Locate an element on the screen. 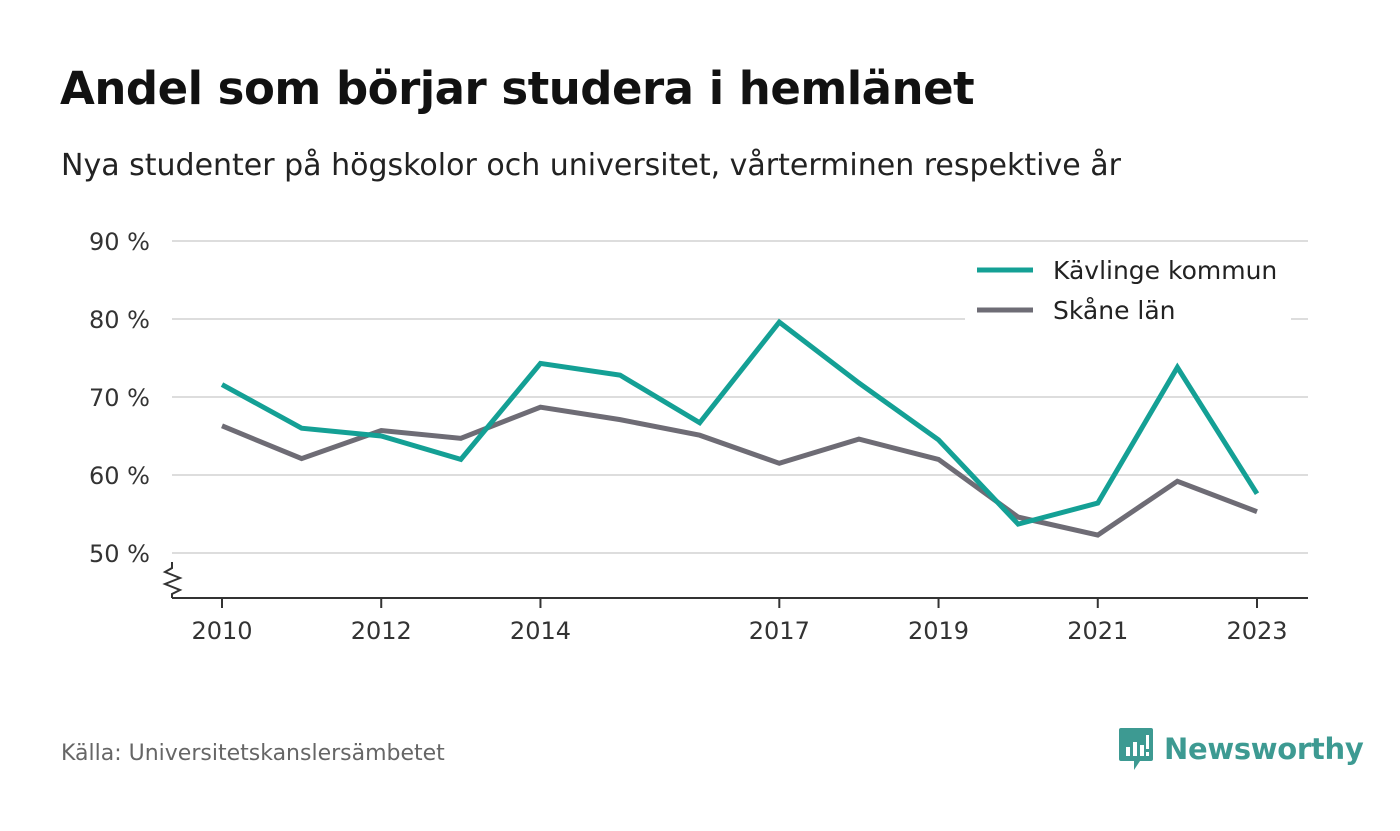 The width and height of the screenshot is (1400, 831). newsworthy-logo-icon is located at coordinates (1136, 749).